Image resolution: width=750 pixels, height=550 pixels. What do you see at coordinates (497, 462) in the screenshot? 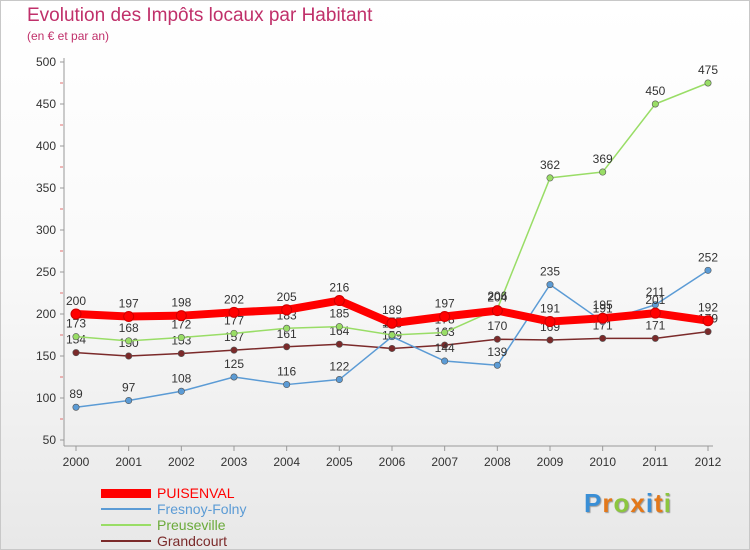
I see `x-tick-label: 2008` at bounding box center [497, 462].